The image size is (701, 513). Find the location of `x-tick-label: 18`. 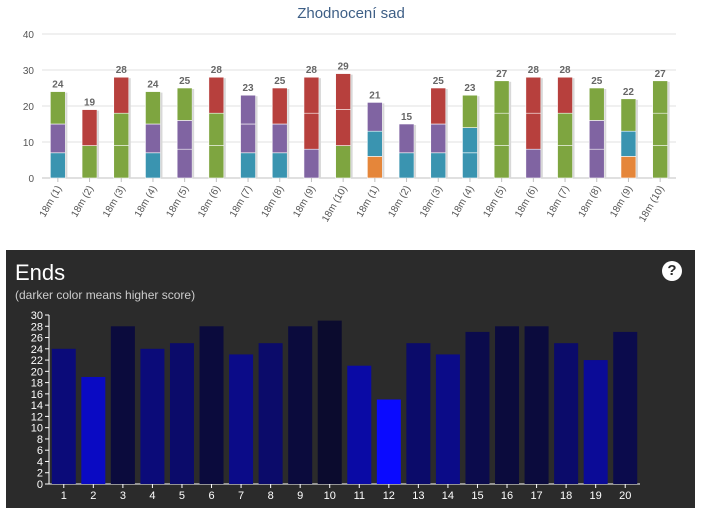

x-tick-label: 18 is located at coordinates (566, 496).